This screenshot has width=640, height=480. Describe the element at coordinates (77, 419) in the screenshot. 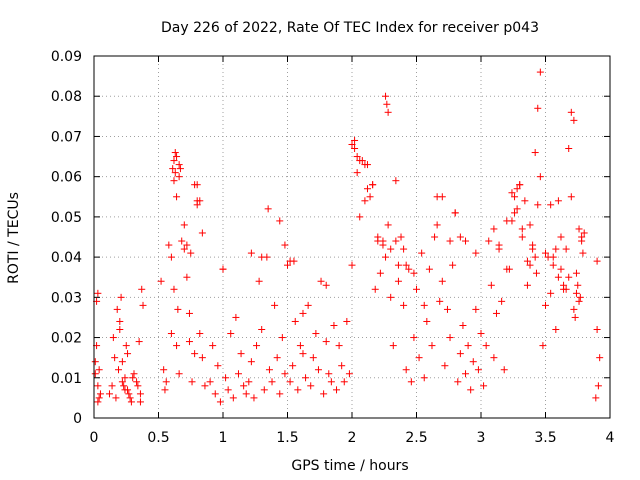

I see `y-tick-label: 0` at that location.